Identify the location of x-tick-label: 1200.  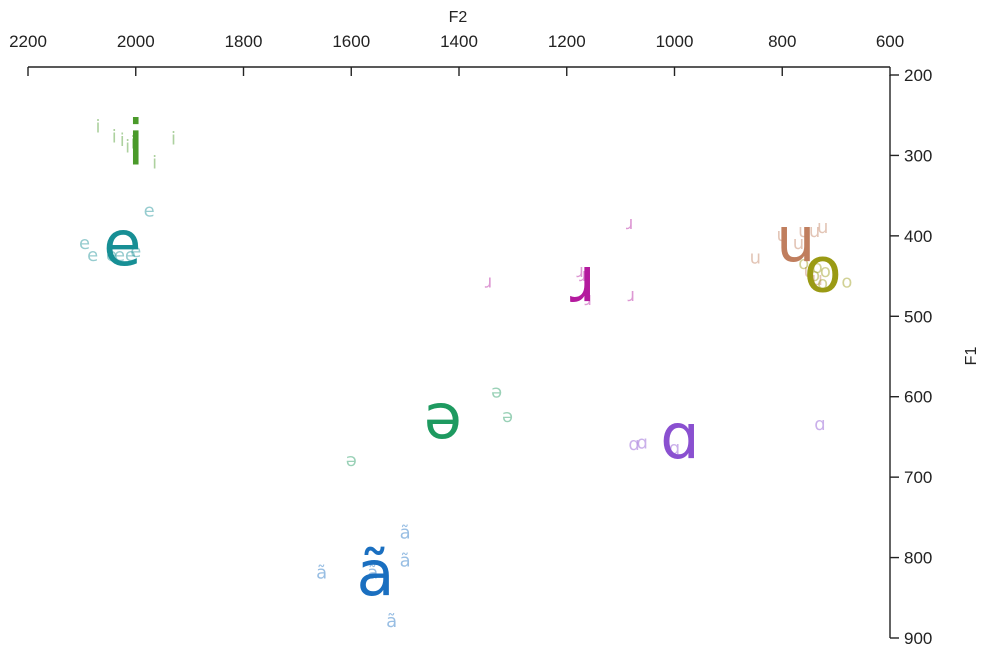
(567, 41).